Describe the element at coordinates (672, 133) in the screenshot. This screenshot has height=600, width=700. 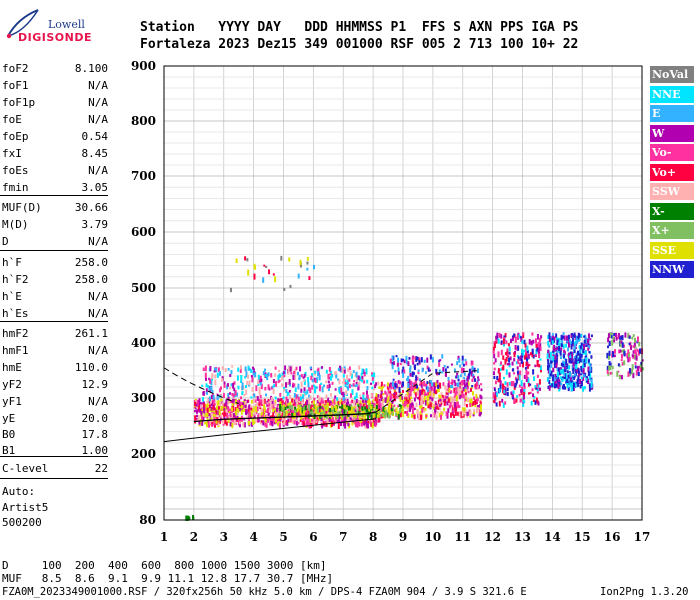
I see `legend-item-w: W` at that location.